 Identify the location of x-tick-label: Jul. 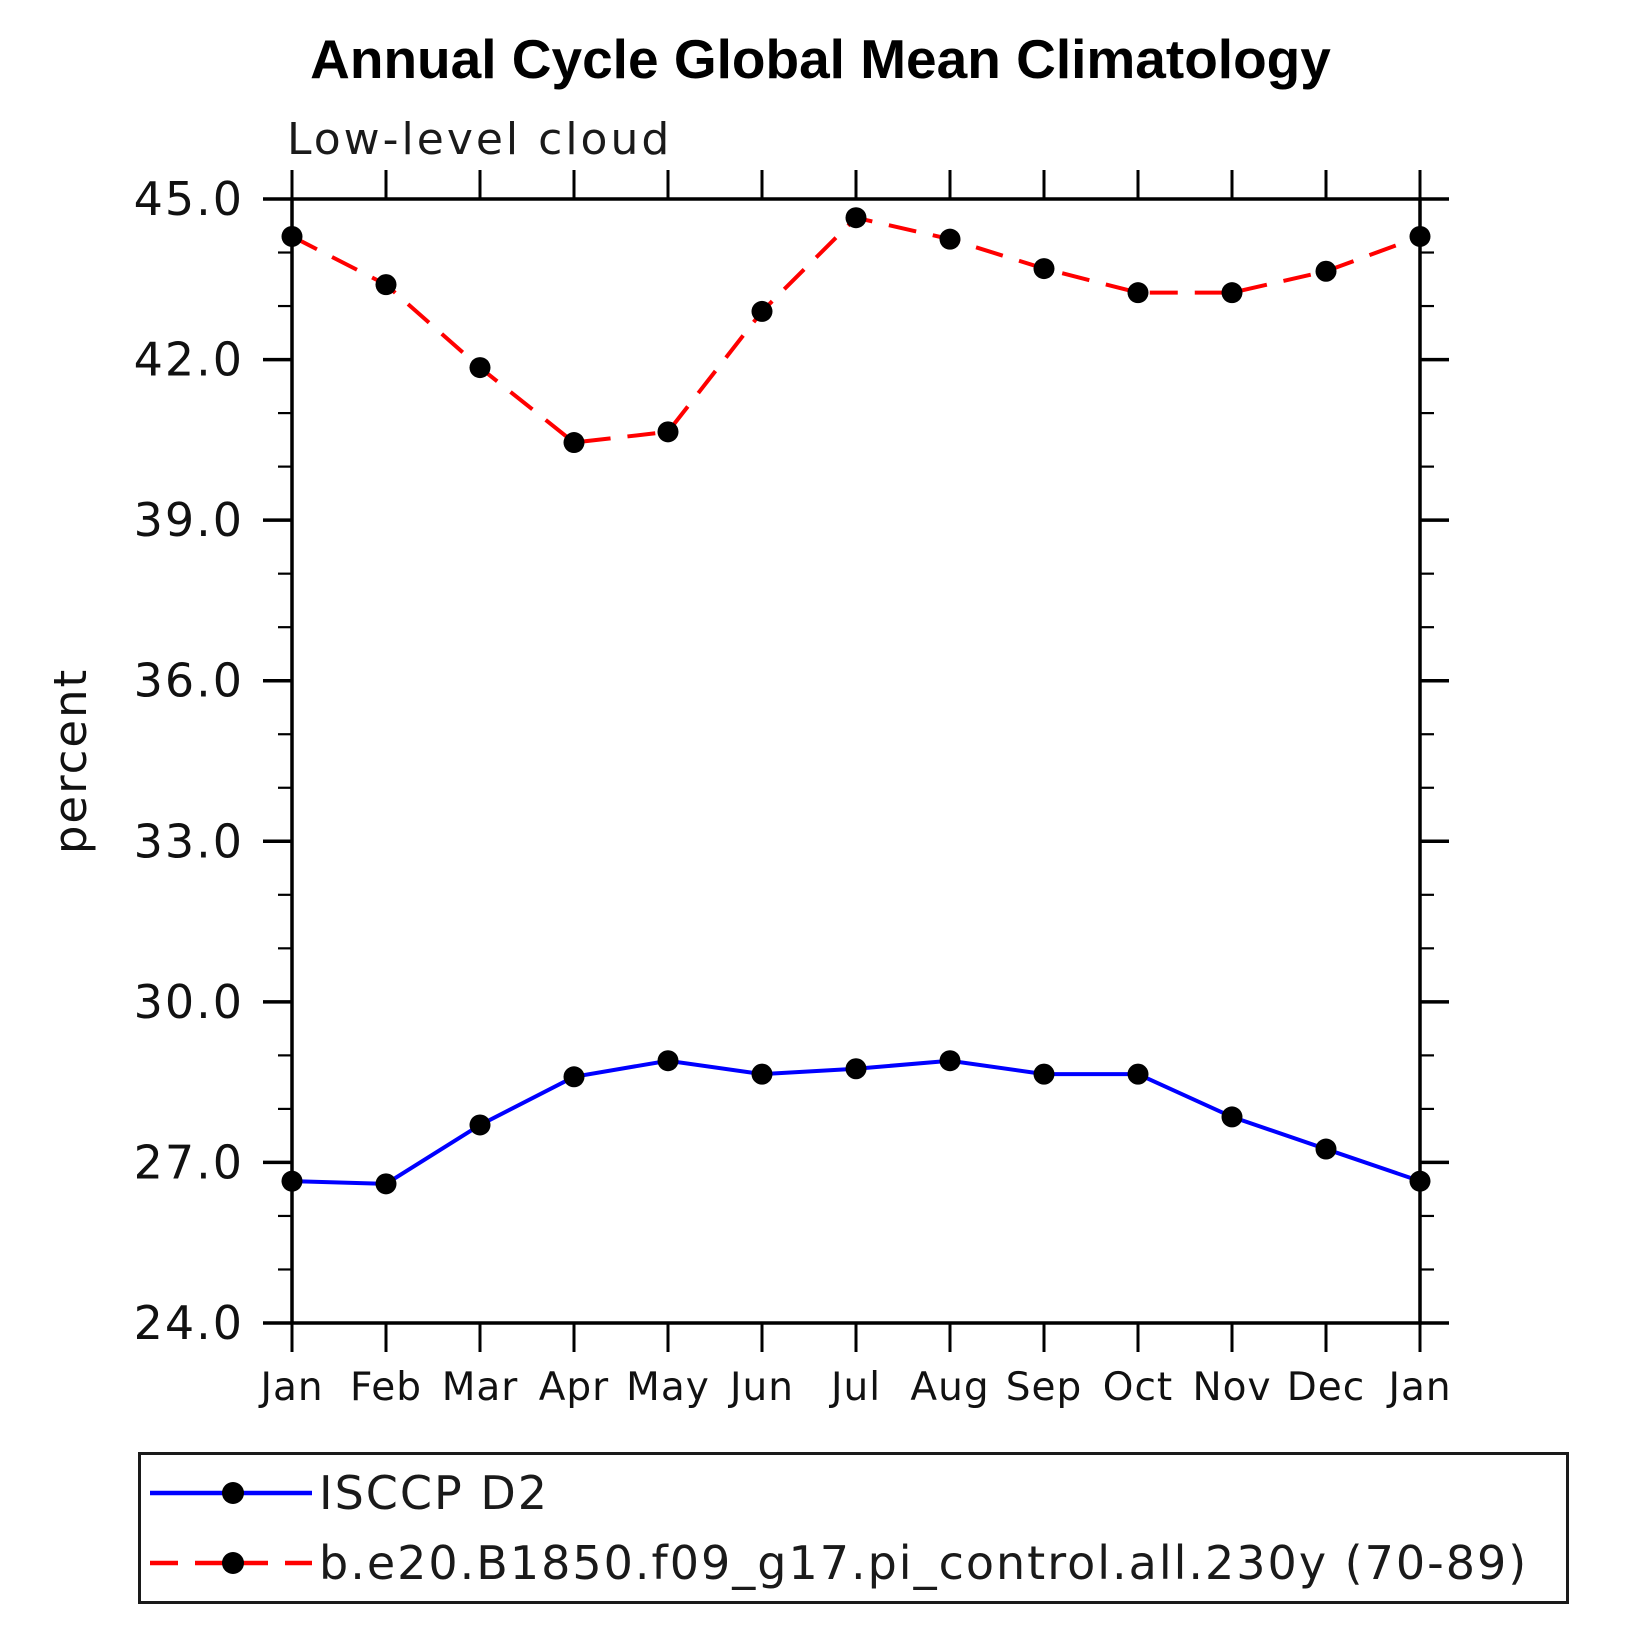
(854, 1387).